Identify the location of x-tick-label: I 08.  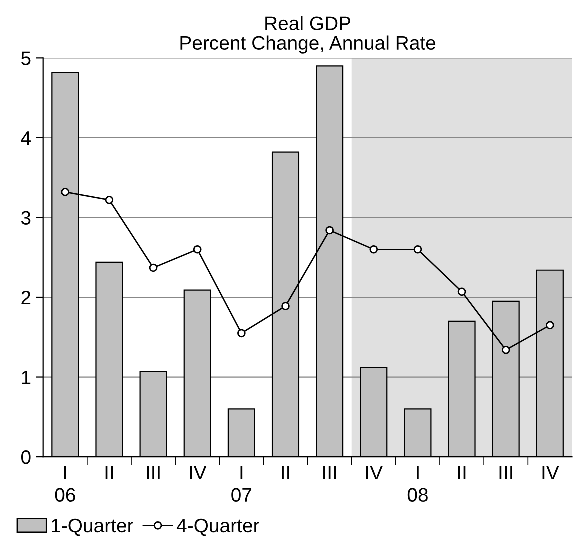
(418, 484).